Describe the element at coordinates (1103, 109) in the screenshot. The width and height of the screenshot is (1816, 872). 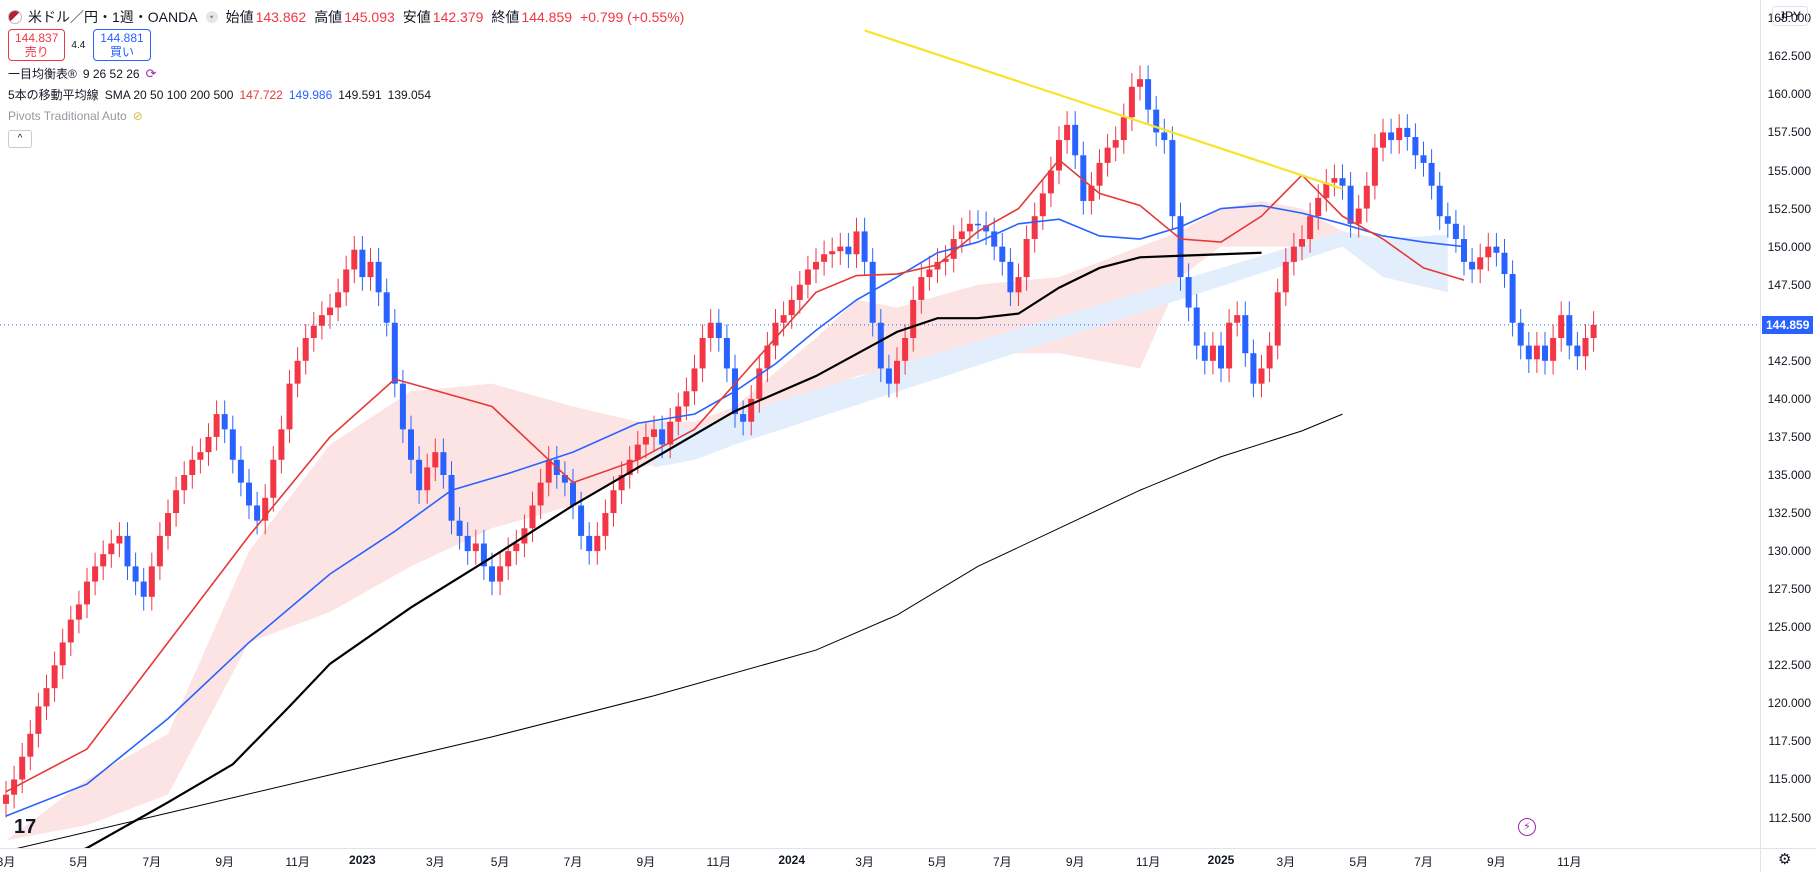
I see `trendline` at that location.